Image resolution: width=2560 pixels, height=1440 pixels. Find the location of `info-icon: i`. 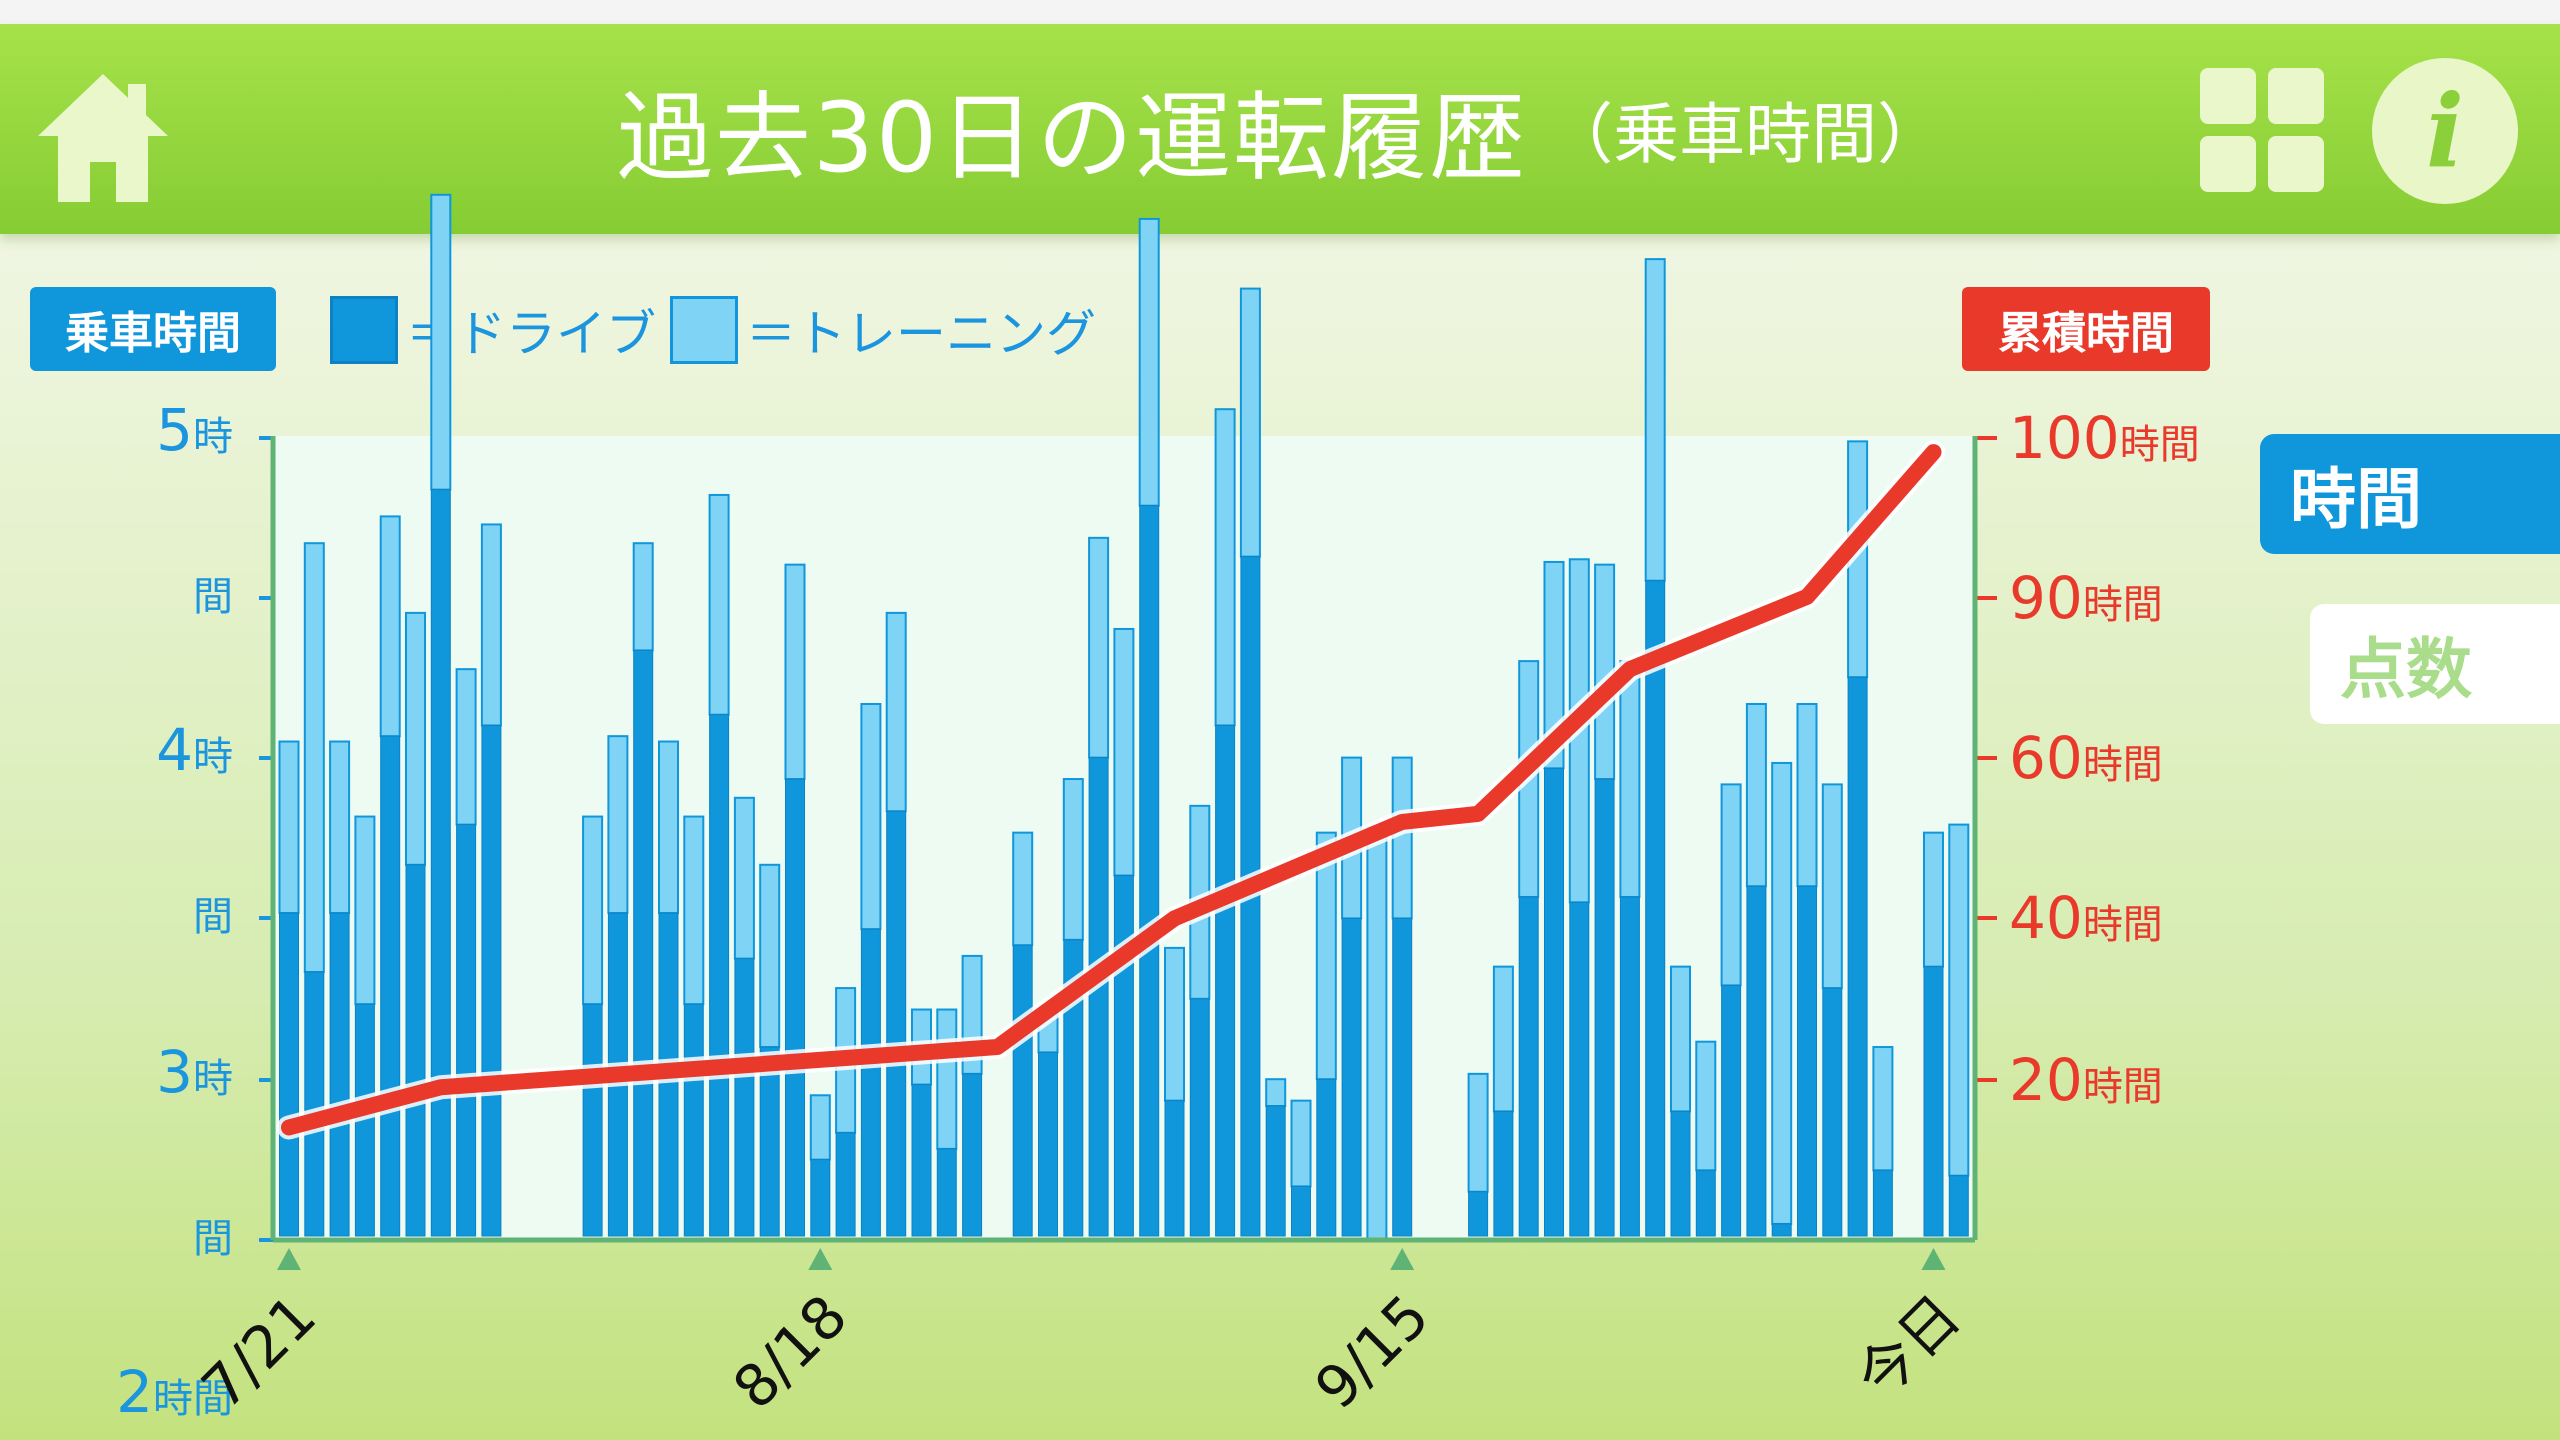

info-icon: i is located at coordinates (2445, 131).